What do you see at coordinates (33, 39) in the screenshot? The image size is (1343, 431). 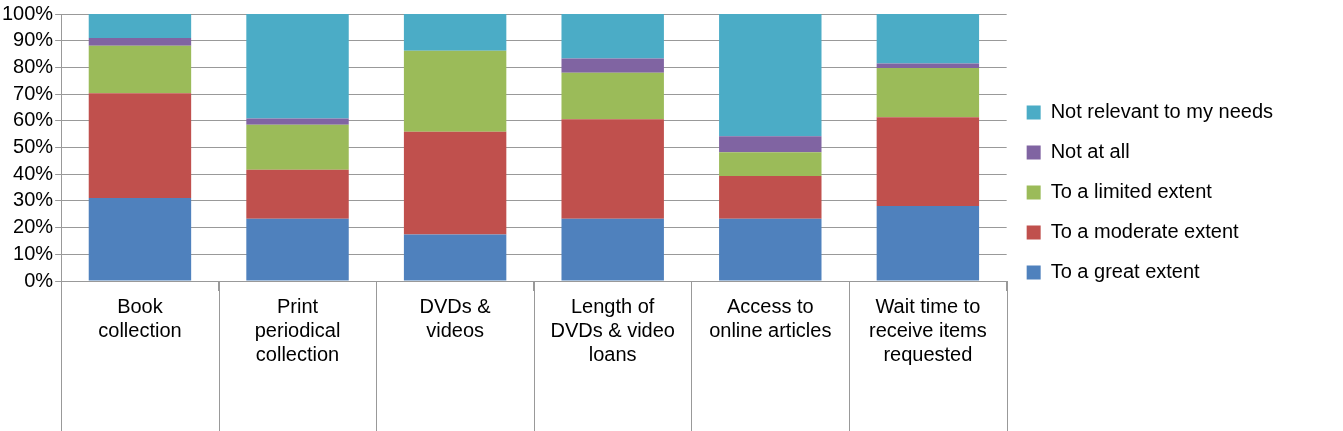 I see `y-tick-label: 90%` at bounding box center [33, 39].